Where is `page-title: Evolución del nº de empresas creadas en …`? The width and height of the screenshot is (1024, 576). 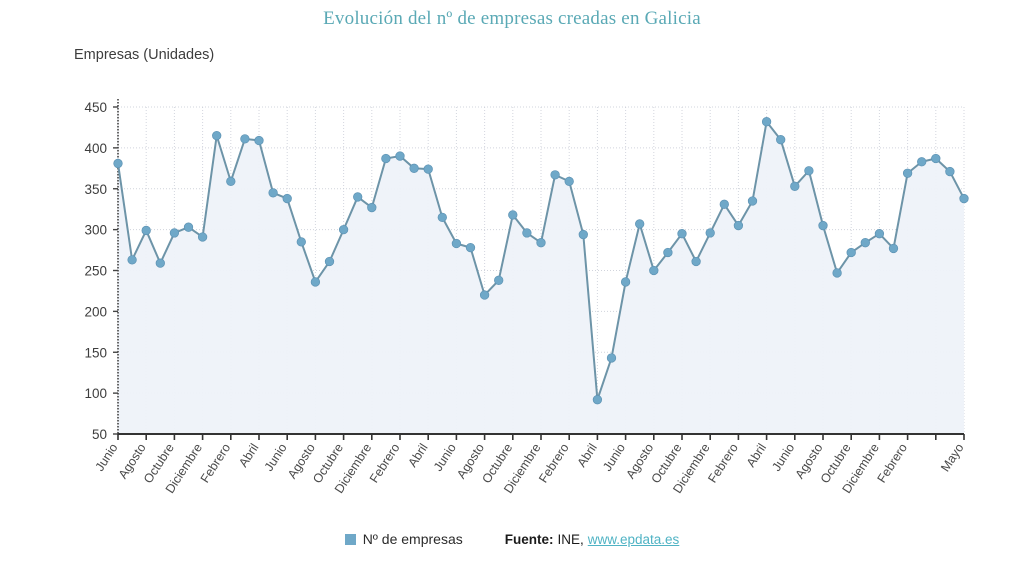
page-title: Evolución del nº de empresas creadas en … is located at coordinates (512, 18).